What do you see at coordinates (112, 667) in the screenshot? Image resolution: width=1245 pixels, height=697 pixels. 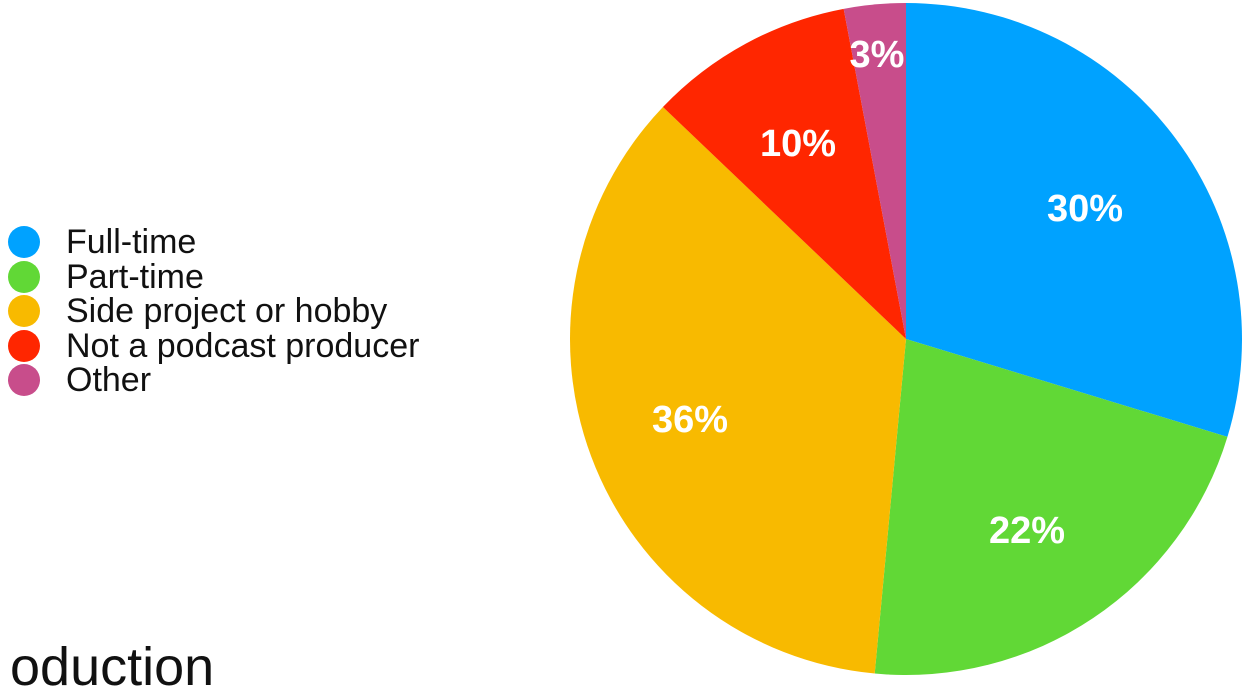 I see `background-text-fragment: oduction` at bounding box center [112, 667].